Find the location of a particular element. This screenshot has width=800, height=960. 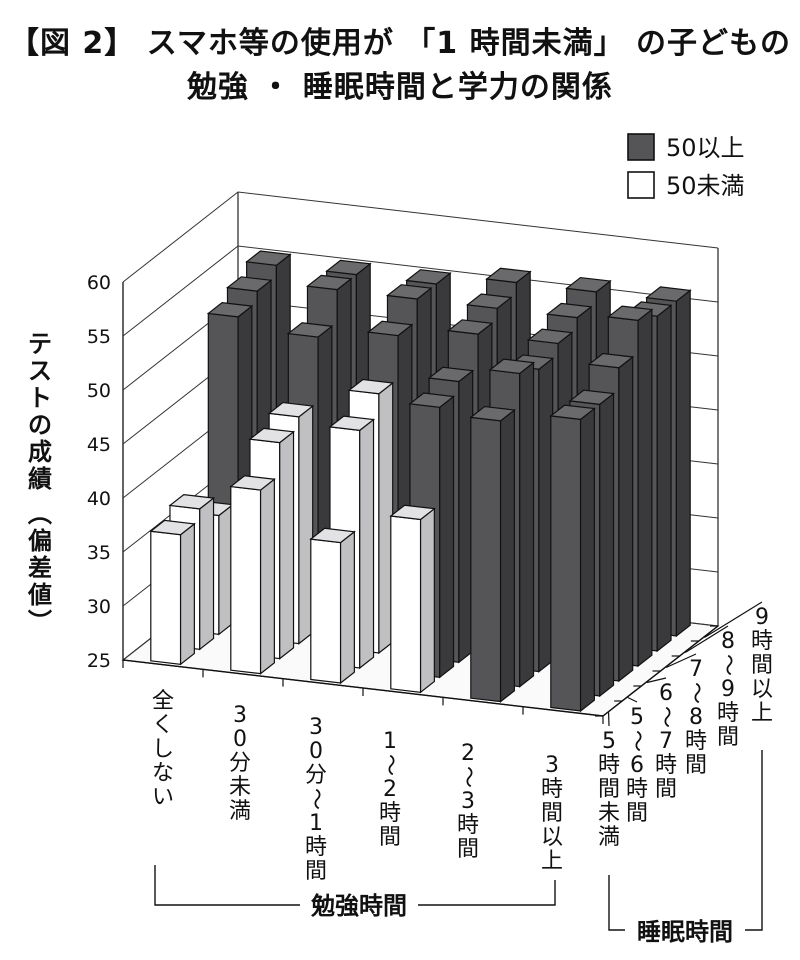

x-category-label: 30分〜1時間 is located at coordinates (315, 799).